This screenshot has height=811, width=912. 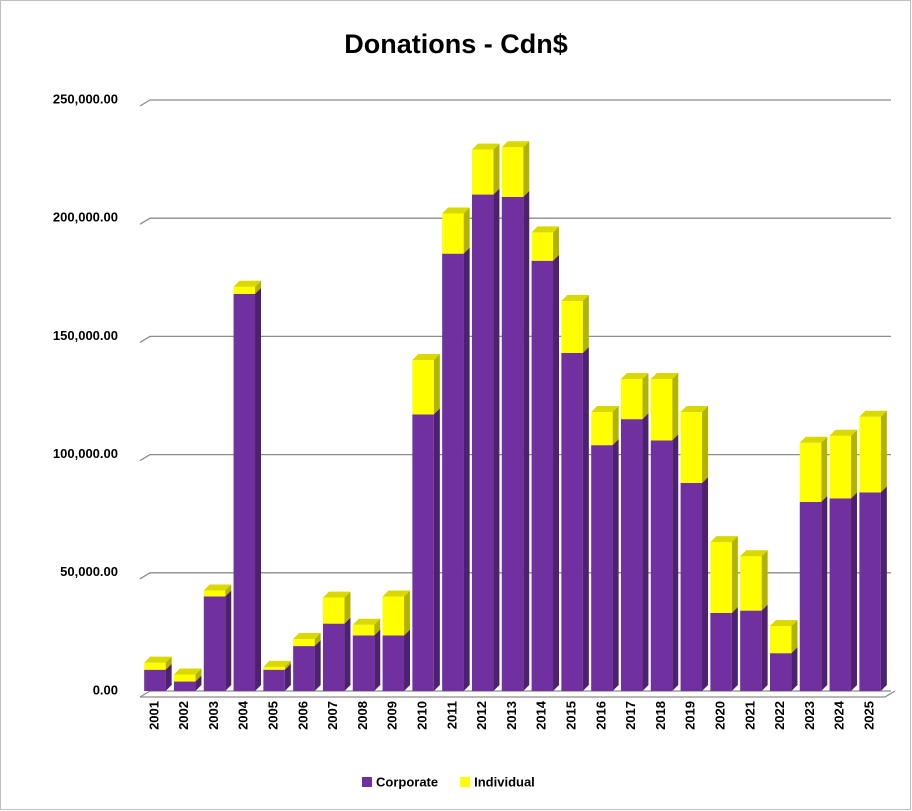 I want to click on x-tick-label: 2023, so click(x=809, y=715).